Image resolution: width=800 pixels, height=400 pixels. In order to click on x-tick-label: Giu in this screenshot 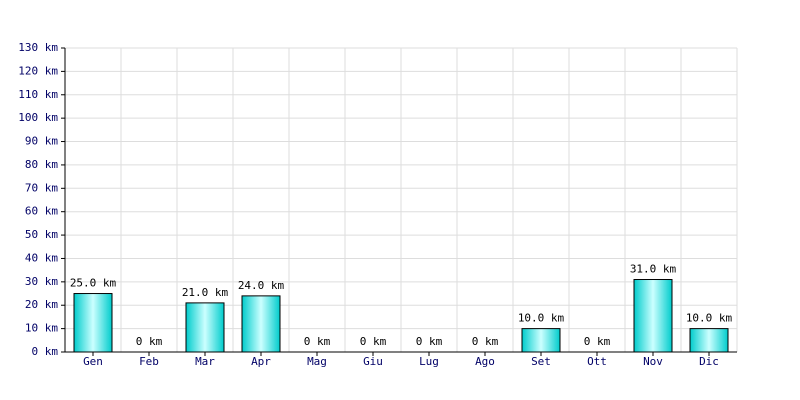, I will do `click(373, 361)`.